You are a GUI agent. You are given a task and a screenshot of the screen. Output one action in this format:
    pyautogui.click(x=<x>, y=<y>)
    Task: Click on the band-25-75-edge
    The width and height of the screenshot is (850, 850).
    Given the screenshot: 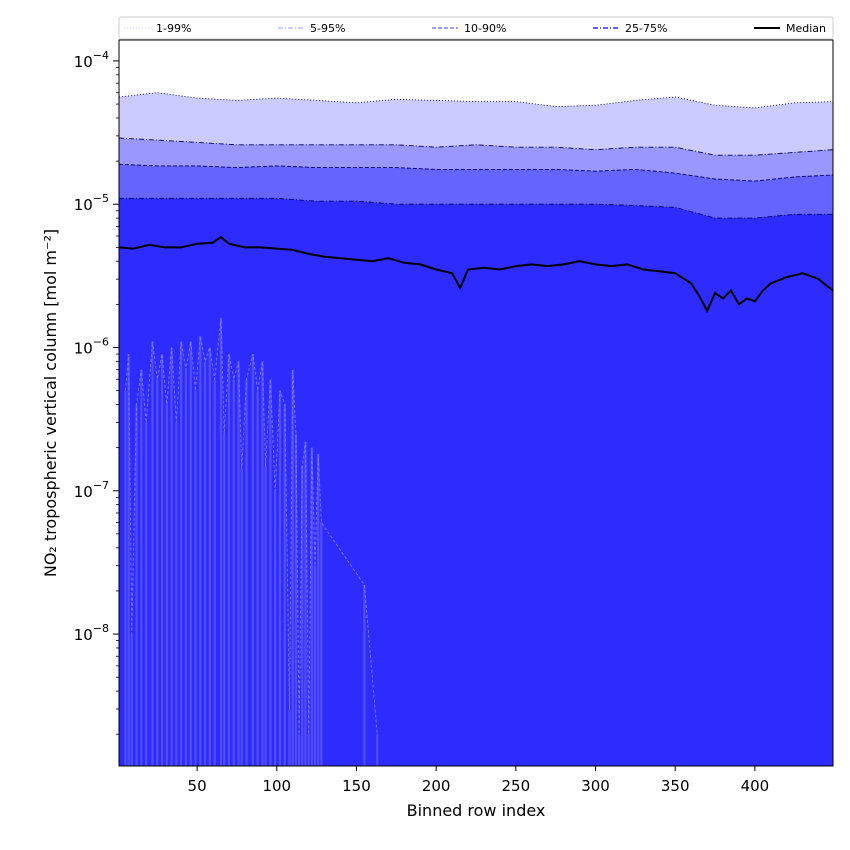 What is the action you would take?
    pyautogui.click(x=476, y=208)
    